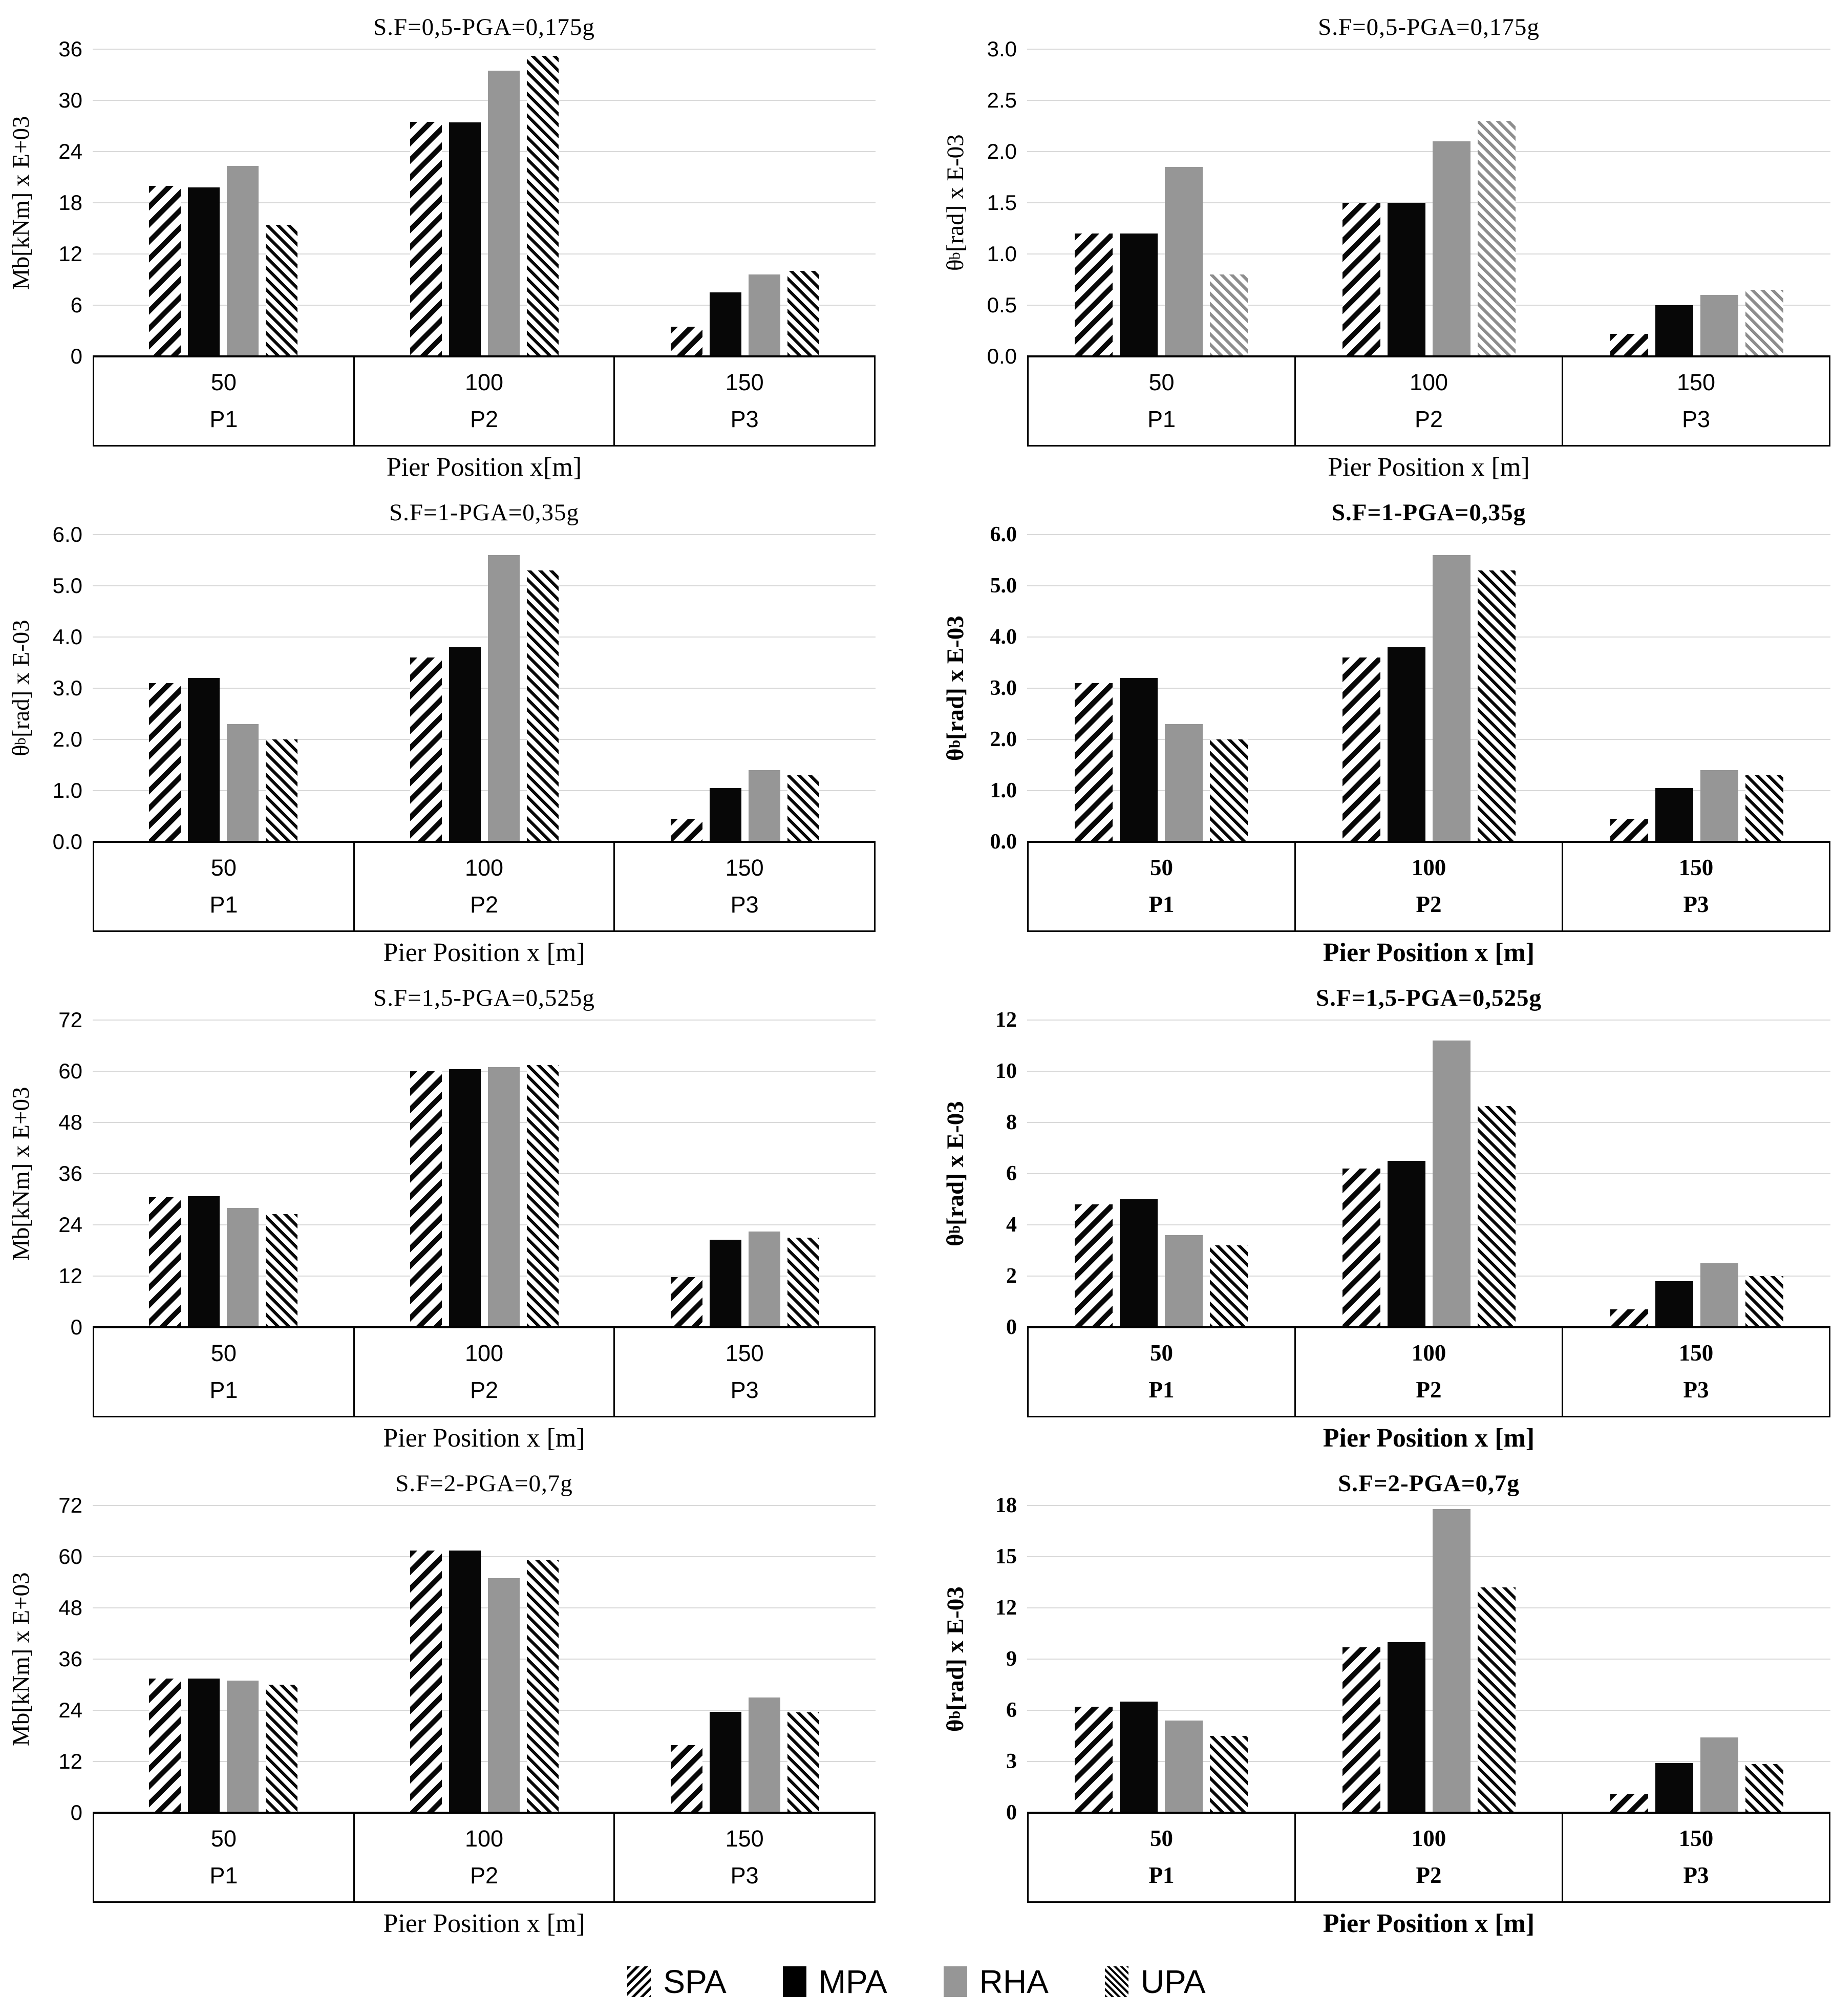  I want to click on solid-black-swatch, so click(794, 1982).